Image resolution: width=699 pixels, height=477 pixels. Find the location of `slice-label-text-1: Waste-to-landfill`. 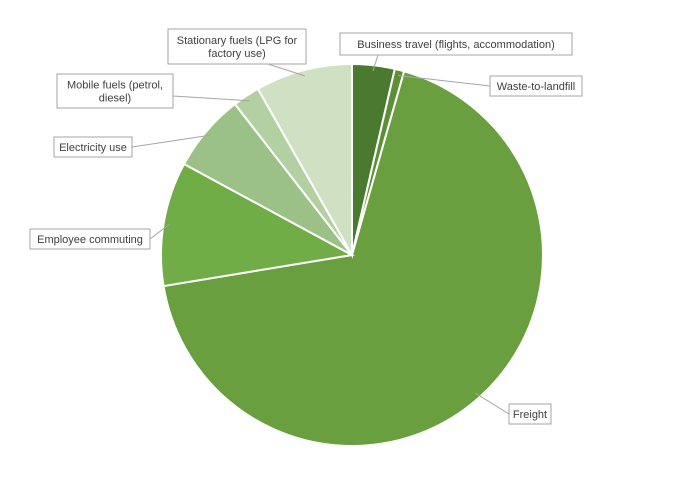

slice-label-text-1: Waste-to-landfill is located at coordinates (536, 87).